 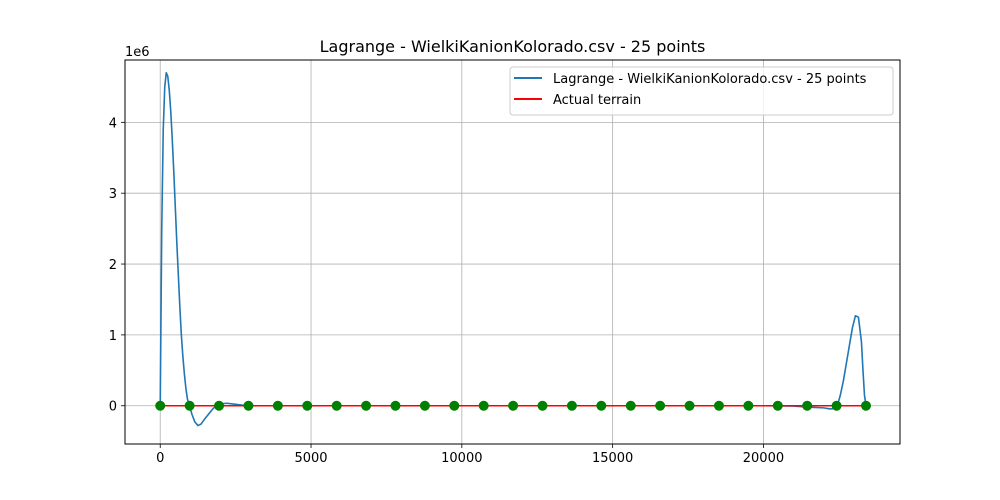 I want to click on legend-label-actual-terrain: Actual terrain, so click(x=597, y=100).